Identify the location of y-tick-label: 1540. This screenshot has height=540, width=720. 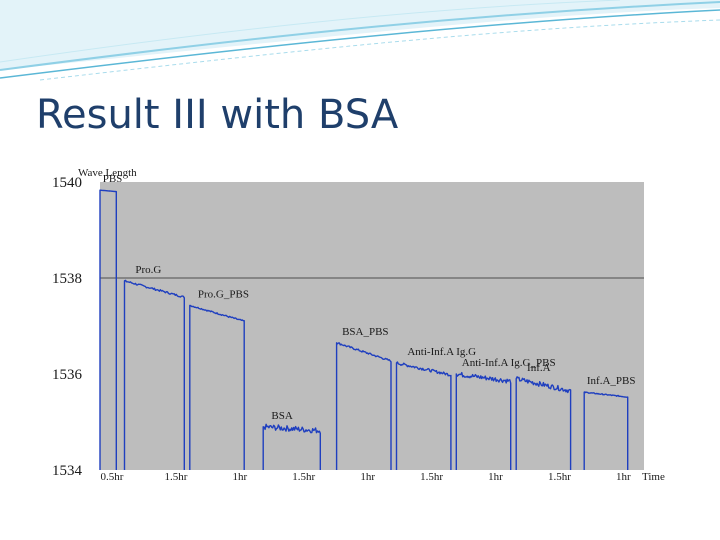
(67, 183).